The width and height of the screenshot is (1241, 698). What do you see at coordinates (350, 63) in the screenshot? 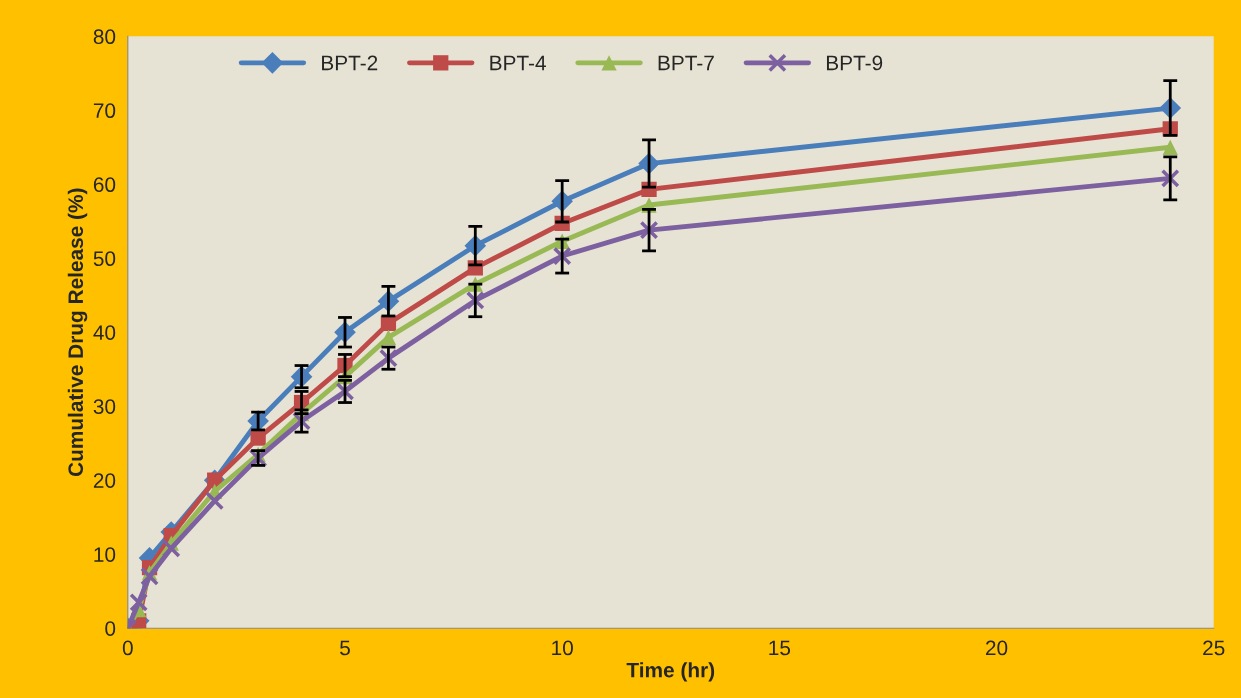
I see `legend-label: BPT-2` at bounding box center [350, 63].